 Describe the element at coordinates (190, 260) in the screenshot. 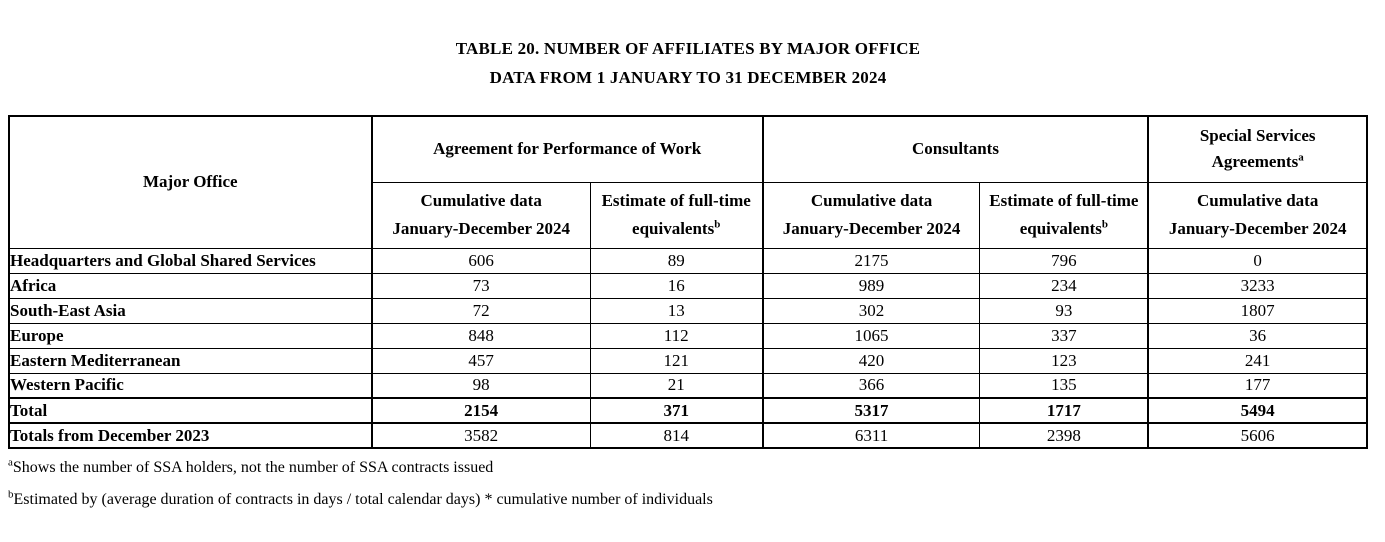

I see `row-label: Headquarters and Global Shared Services` at that location.